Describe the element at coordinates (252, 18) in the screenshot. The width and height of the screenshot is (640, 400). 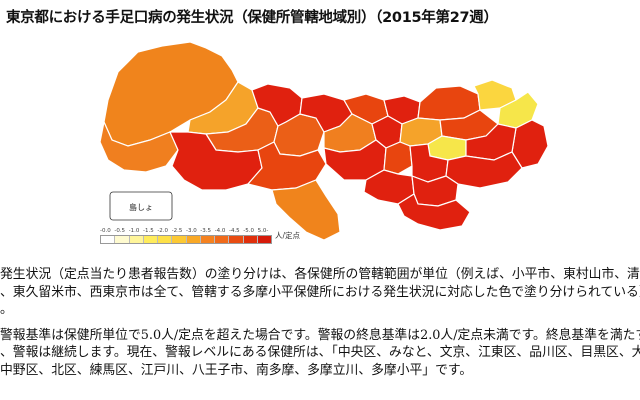
I see `page-title: 東京都における手足口病の発生状況（保健所管轄地域別）（2015年第27週）` at that location.